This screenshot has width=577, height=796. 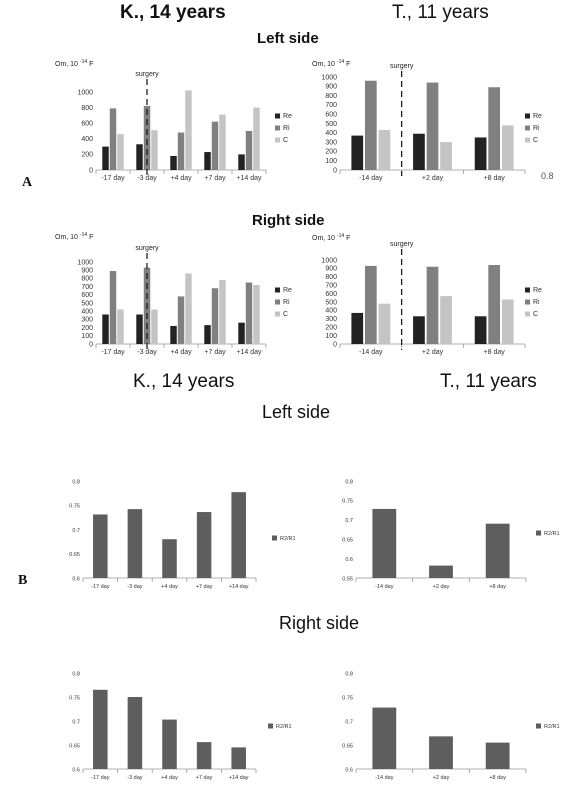 What do you see at coordinates (215, 352) in the screenshot?
I see `x-tick-label: +7 day` at bounding box center [215, 352].